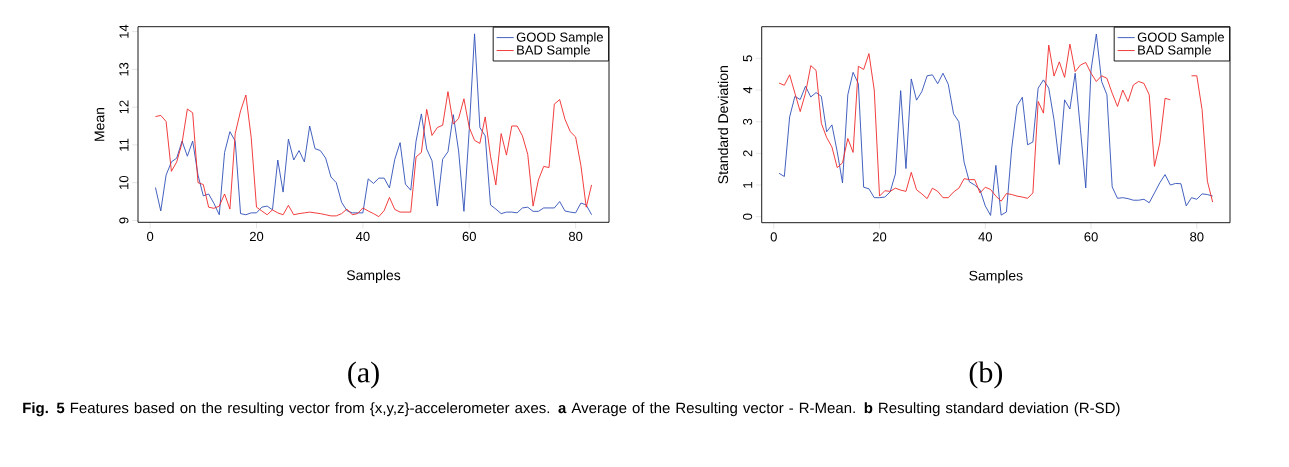  Describe the element at coordinates (124, 220) in the screenshot. I see `y-tick-label: 9` at that location.